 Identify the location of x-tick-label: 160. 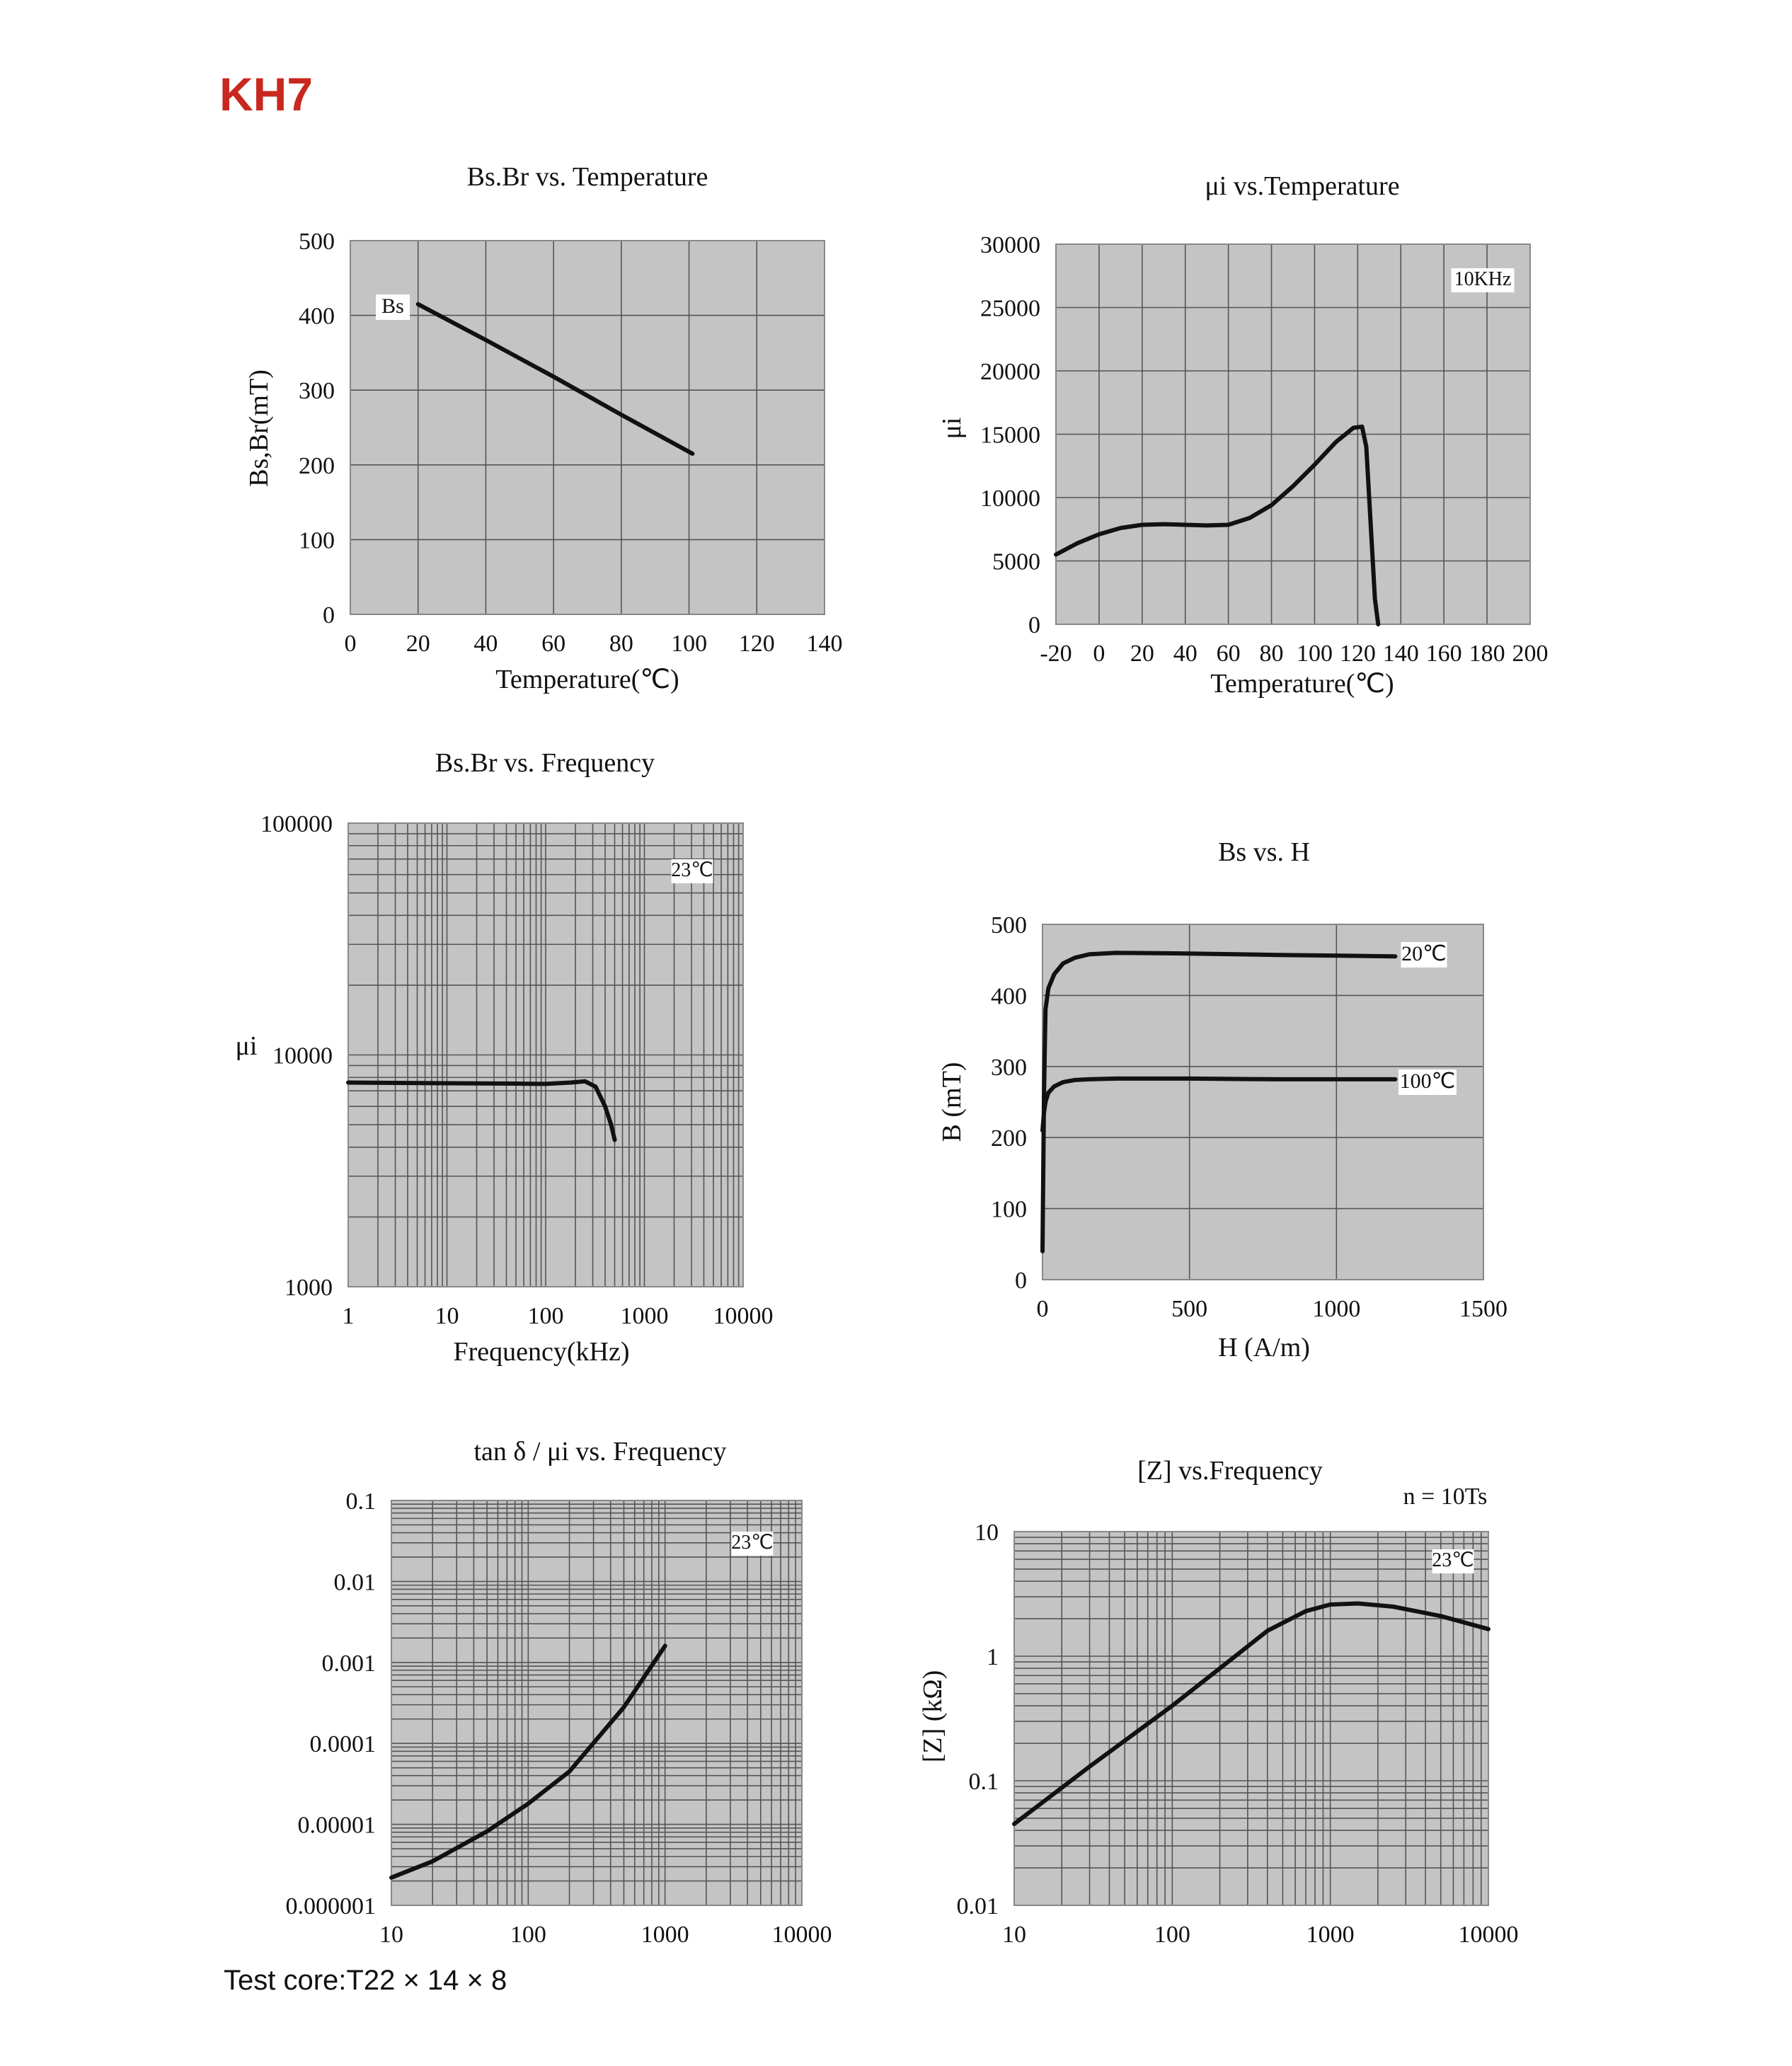
(1444, 654).